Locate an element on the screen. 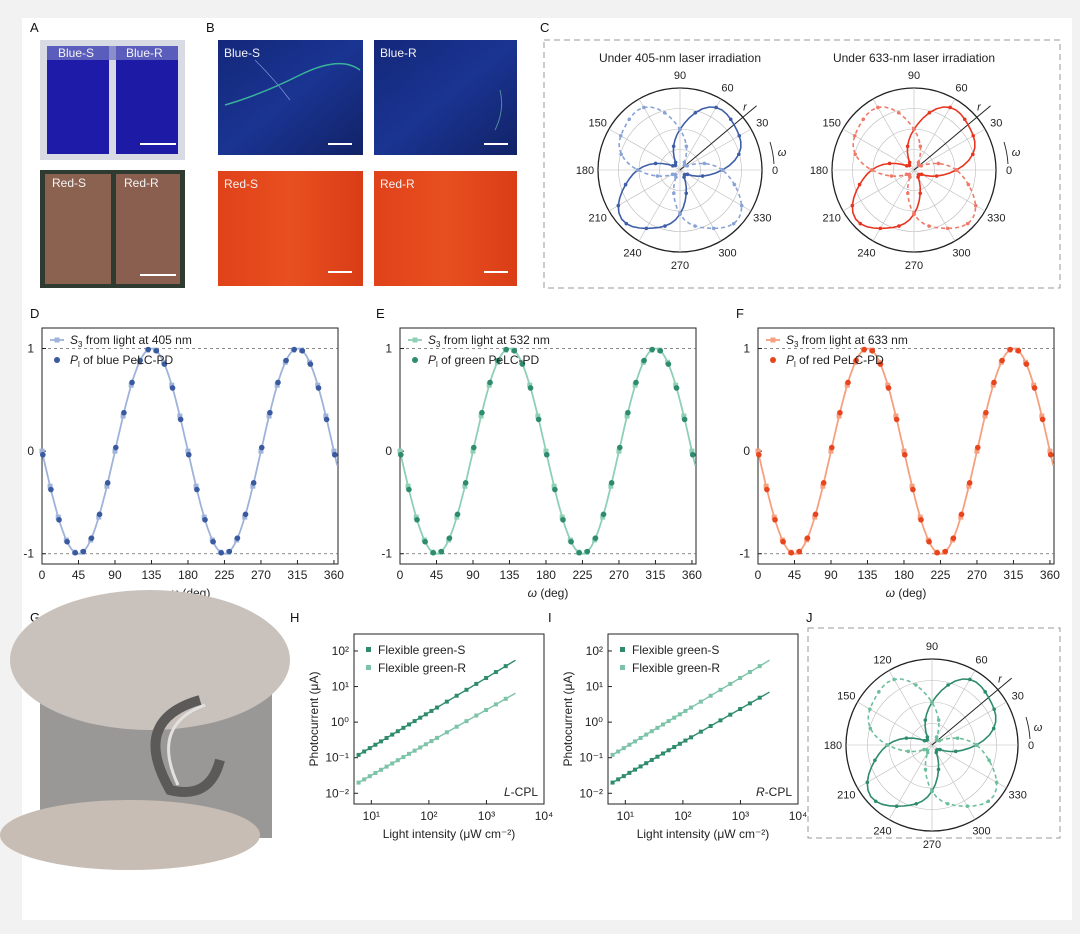 The image size is (1080, 934). y-tick-label: 10⁻¹ is located at coordinates (337, 758).